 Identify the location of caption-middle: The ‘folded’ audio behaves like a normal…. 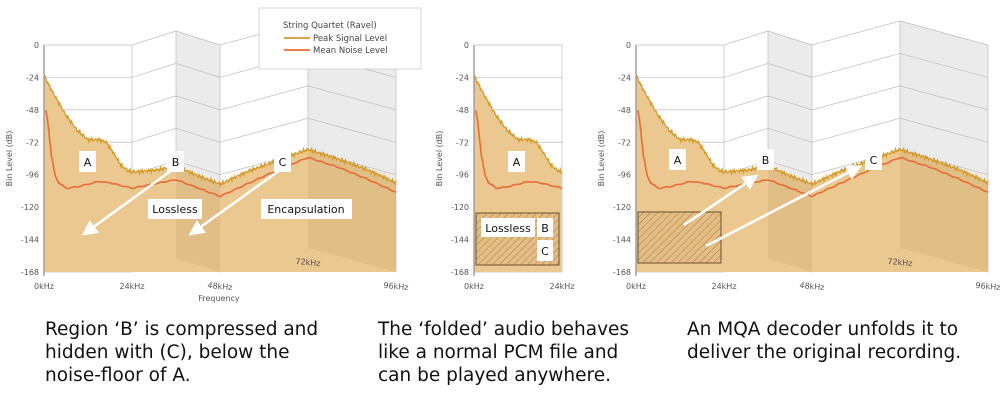
(528, 352).